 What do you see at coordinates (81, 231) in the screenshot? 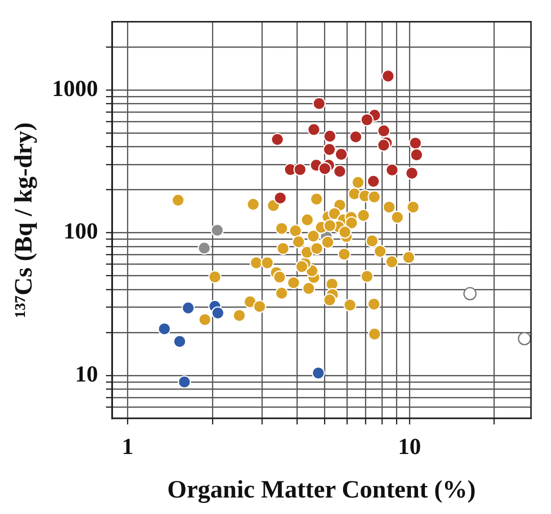
I see `y-tick-label: 100` at bounding box center [81, 231].